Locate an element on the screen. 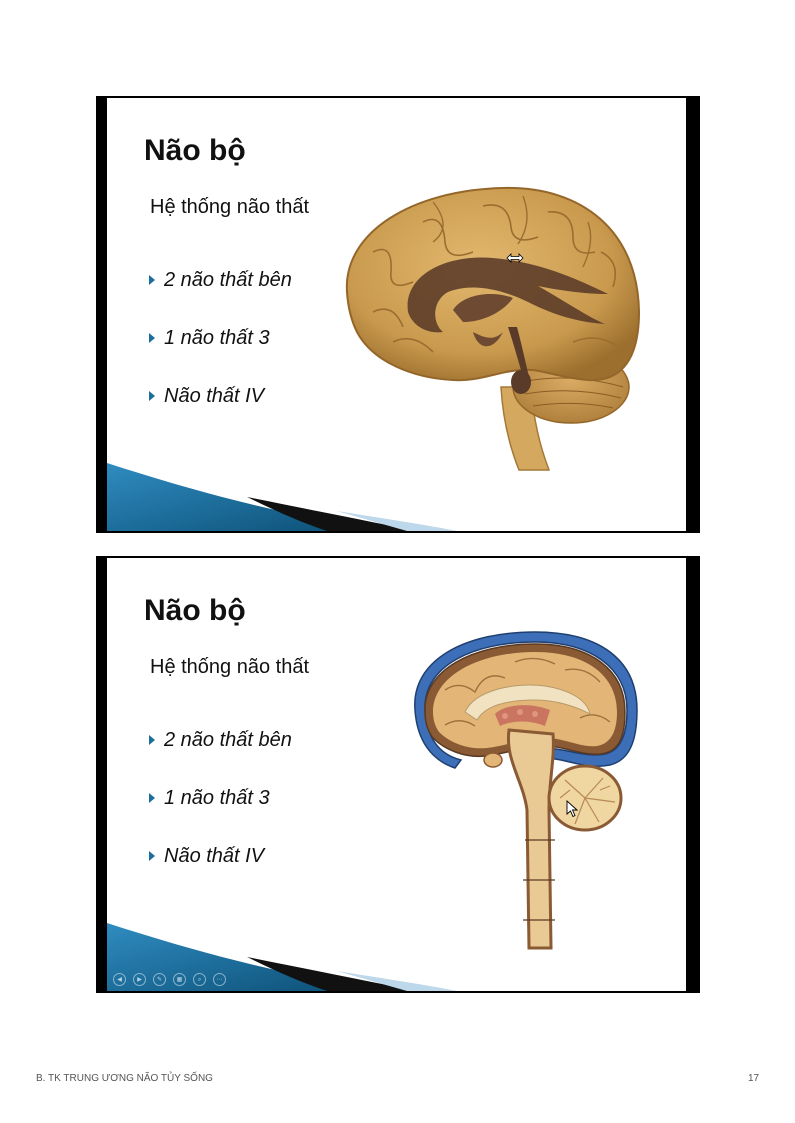 This screenshot has height=1123, width=795. brain-sagittal-section-illustration is located at coordinates (526, 790).